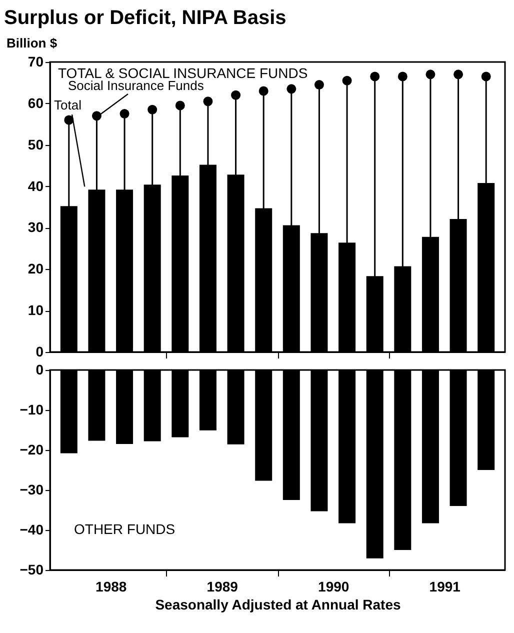  Describe the element at coordinates (32, 410) in the screenshot. I see `y-tick-label: −10` at that location.